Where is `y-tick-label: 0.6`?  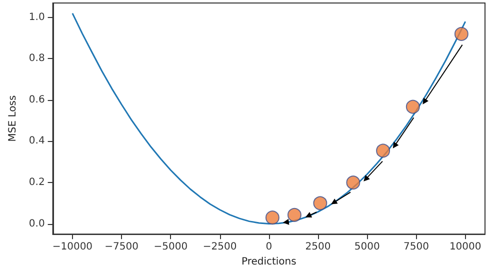
y-tick-label: 0.6 is located at coordinates (36, 100).